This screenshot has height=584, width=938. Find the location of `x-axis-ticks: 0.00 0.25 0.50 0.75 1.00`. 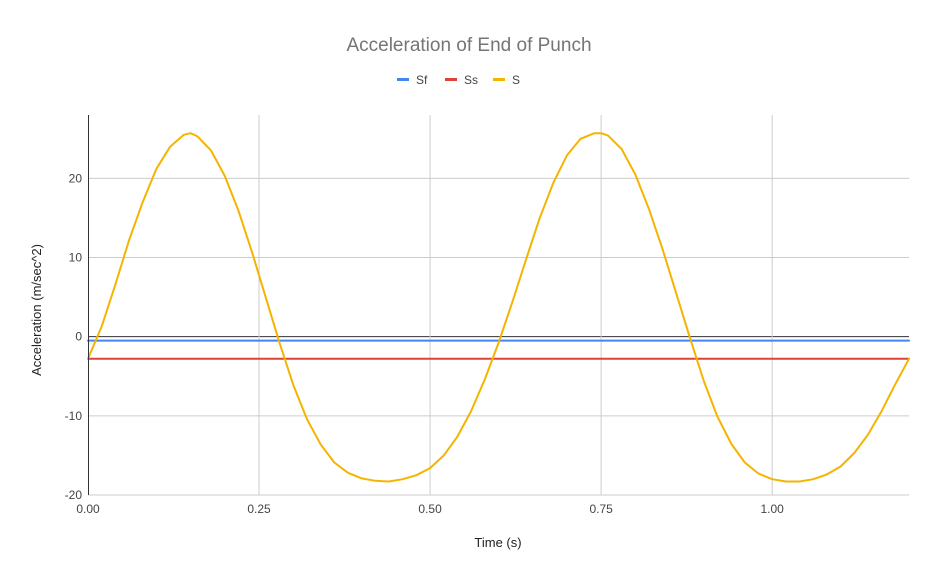

x-axis-ticks: 0.00 0.25 0.50 0.75 1.00 is located at coordinates (430, 509).